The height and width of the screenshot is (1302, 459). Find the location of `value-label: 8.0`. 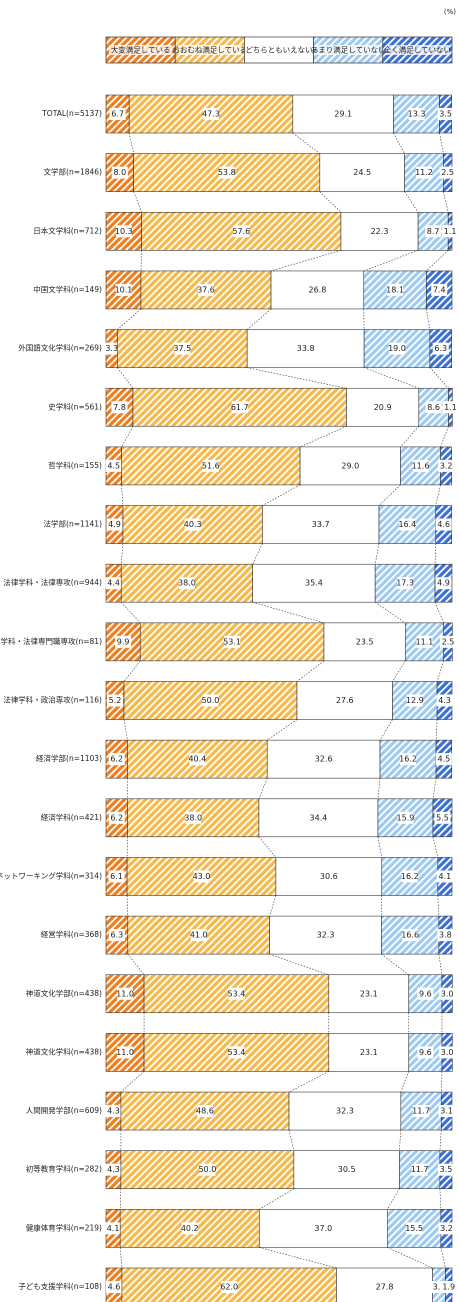

value-label: 8.0 is located at coordinates (119, 172).